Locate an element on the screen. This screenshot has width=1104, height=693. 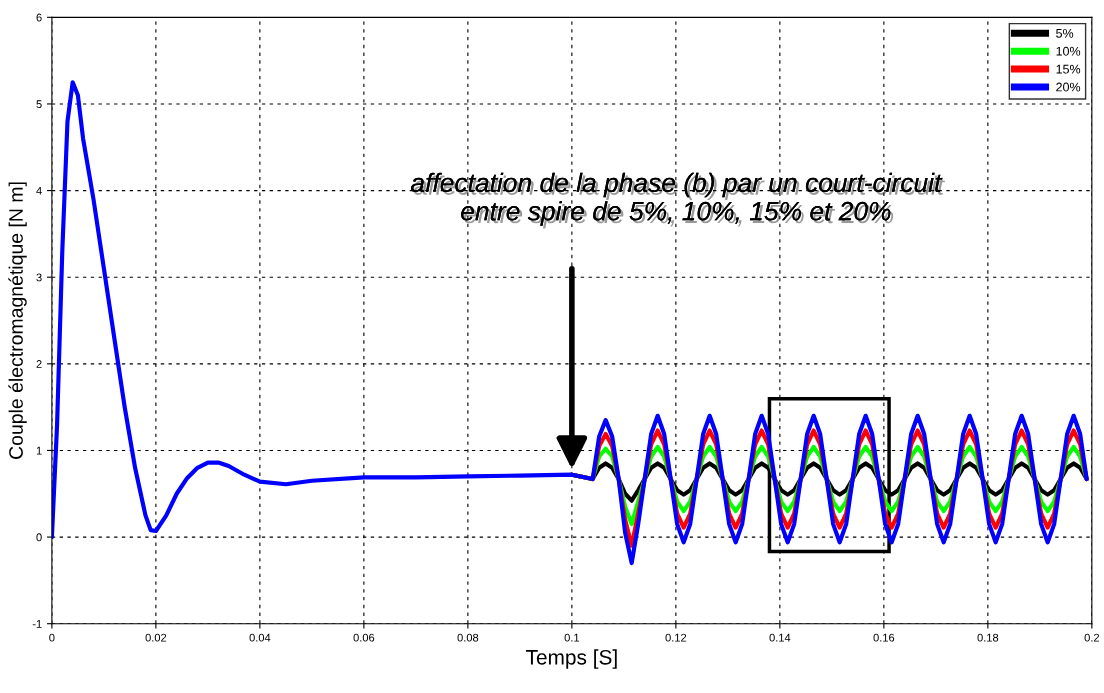
x-tick-label: 0.18 is located at coordinates (988, 637).